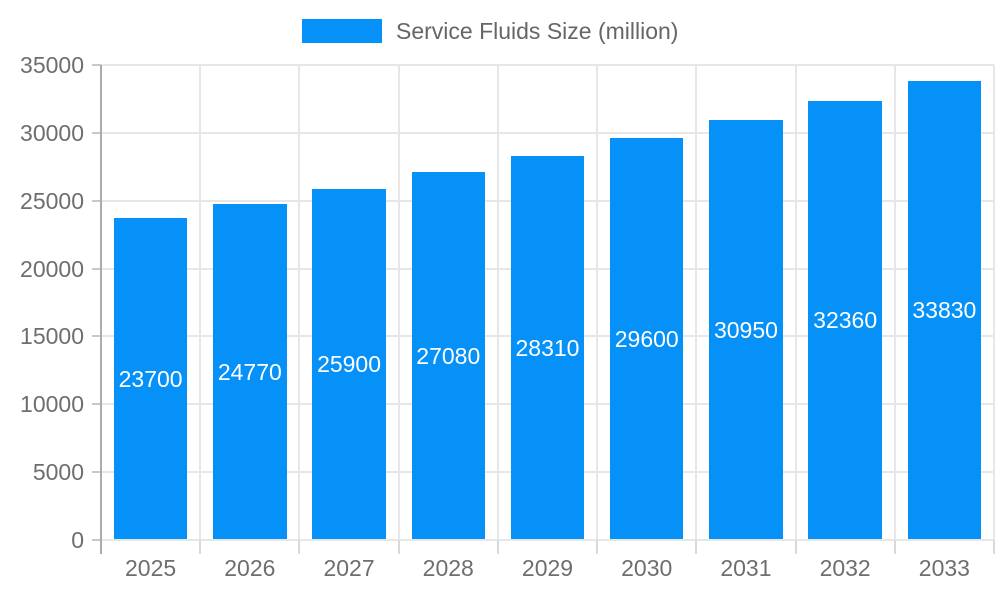  I want to click on bar-value-label: 30950, so click(745, 329).